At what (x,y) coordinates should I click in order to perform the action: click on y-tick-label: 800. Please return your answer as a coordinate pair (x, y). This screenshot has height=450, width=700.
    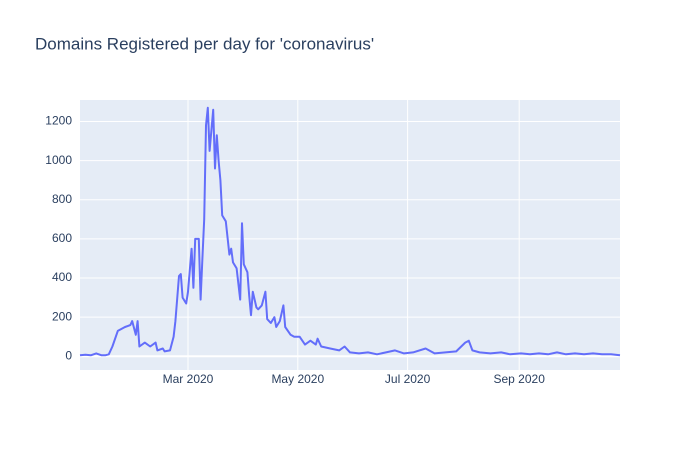
    Looking at the image, I should click on (62, 199).